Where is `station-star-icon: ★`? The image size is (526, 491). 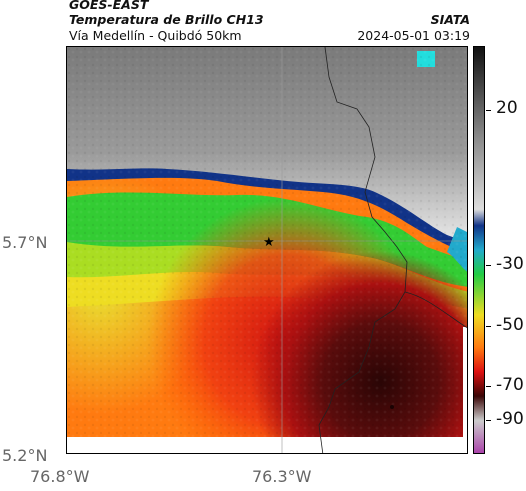 station-star-icon: ★ is located at coordinates (269, 242).